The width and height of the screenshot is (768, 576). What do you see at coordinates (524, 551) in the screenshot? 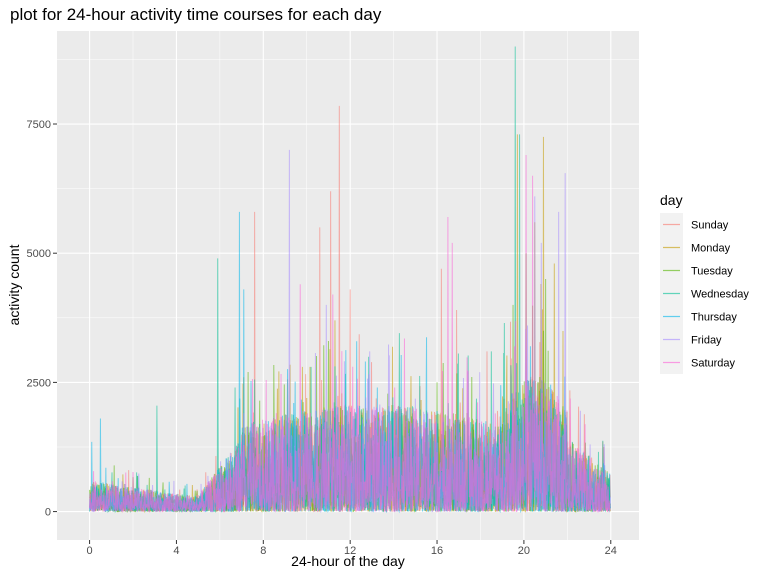
I see `x-tick-label: 20` at bounding box center [524, 551].